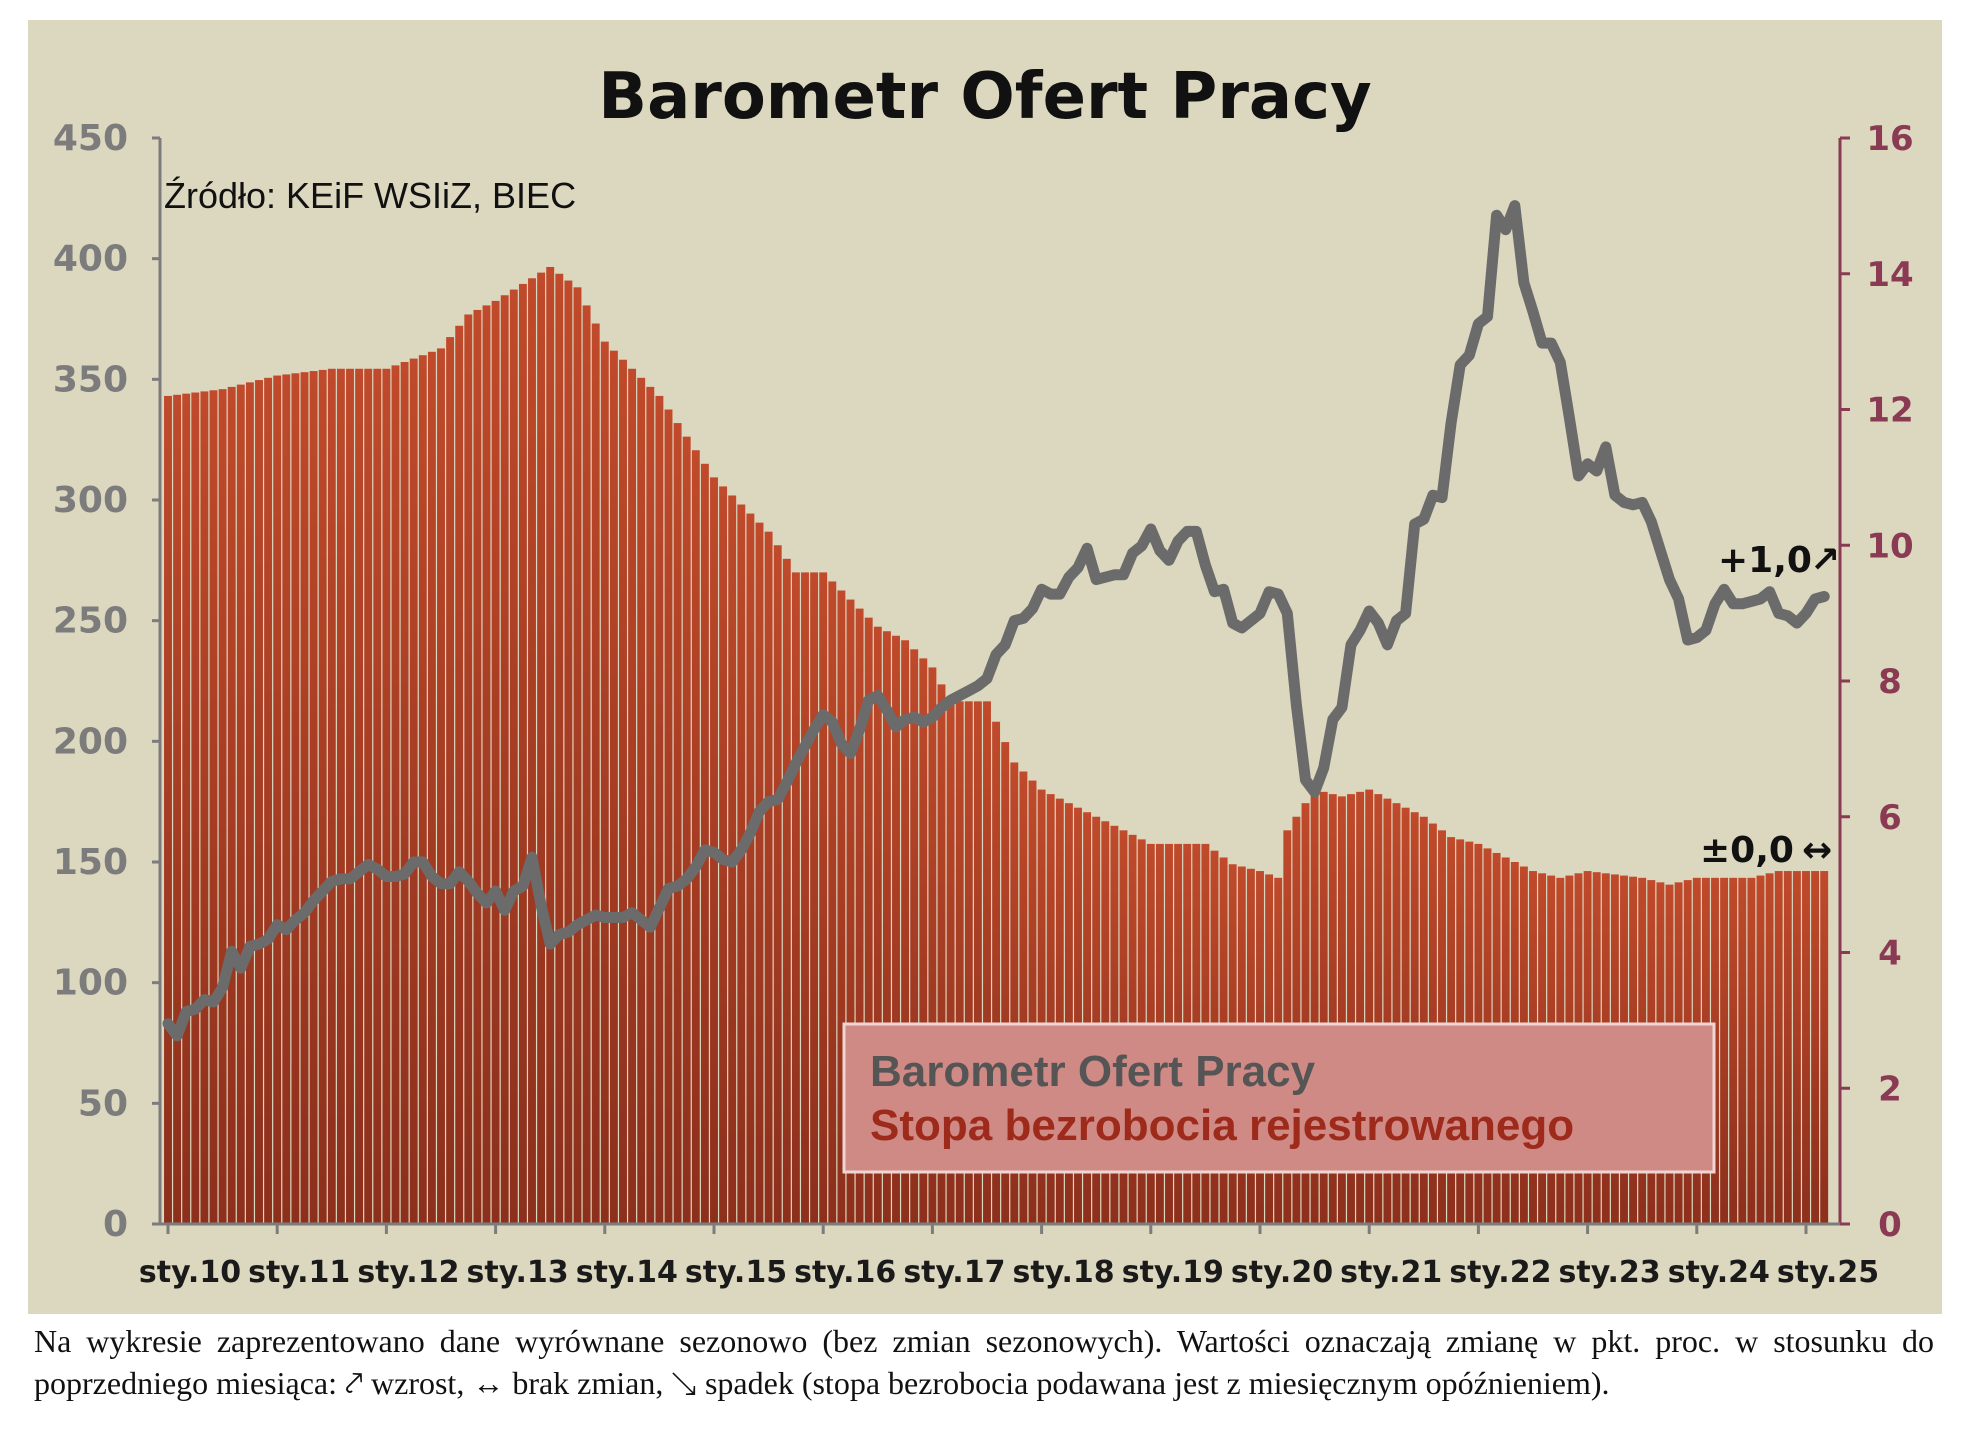 This screenshot has height=1440, width=1964. What do you see at coordinates (90, 741) in the screenshot?
I see `left-tick-label: 200` at bounding box center [90, 741].